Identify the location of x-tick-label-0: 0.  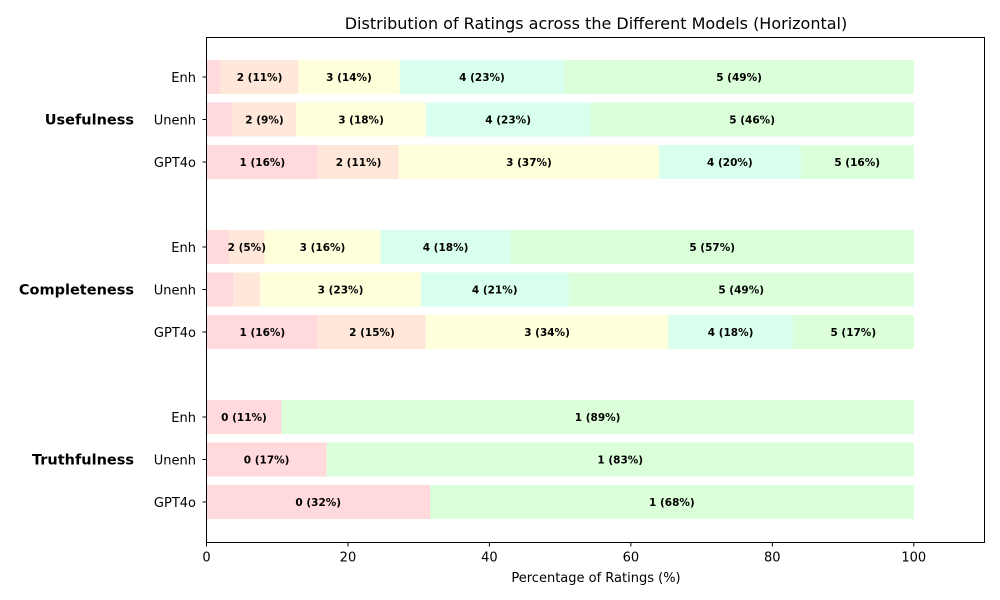
(206, 558).